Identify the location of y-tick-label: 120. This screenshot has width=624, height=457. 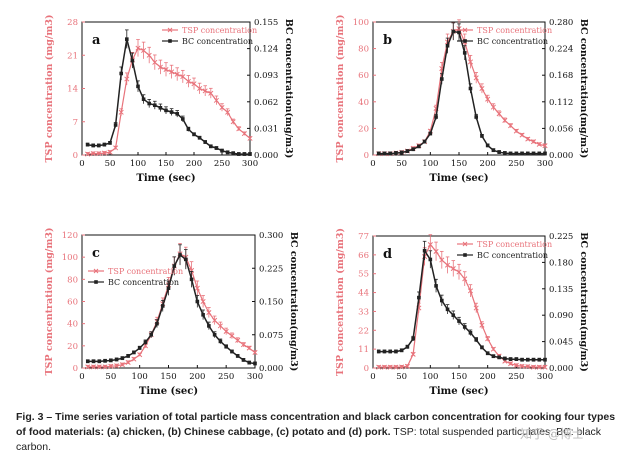
(70, 236).